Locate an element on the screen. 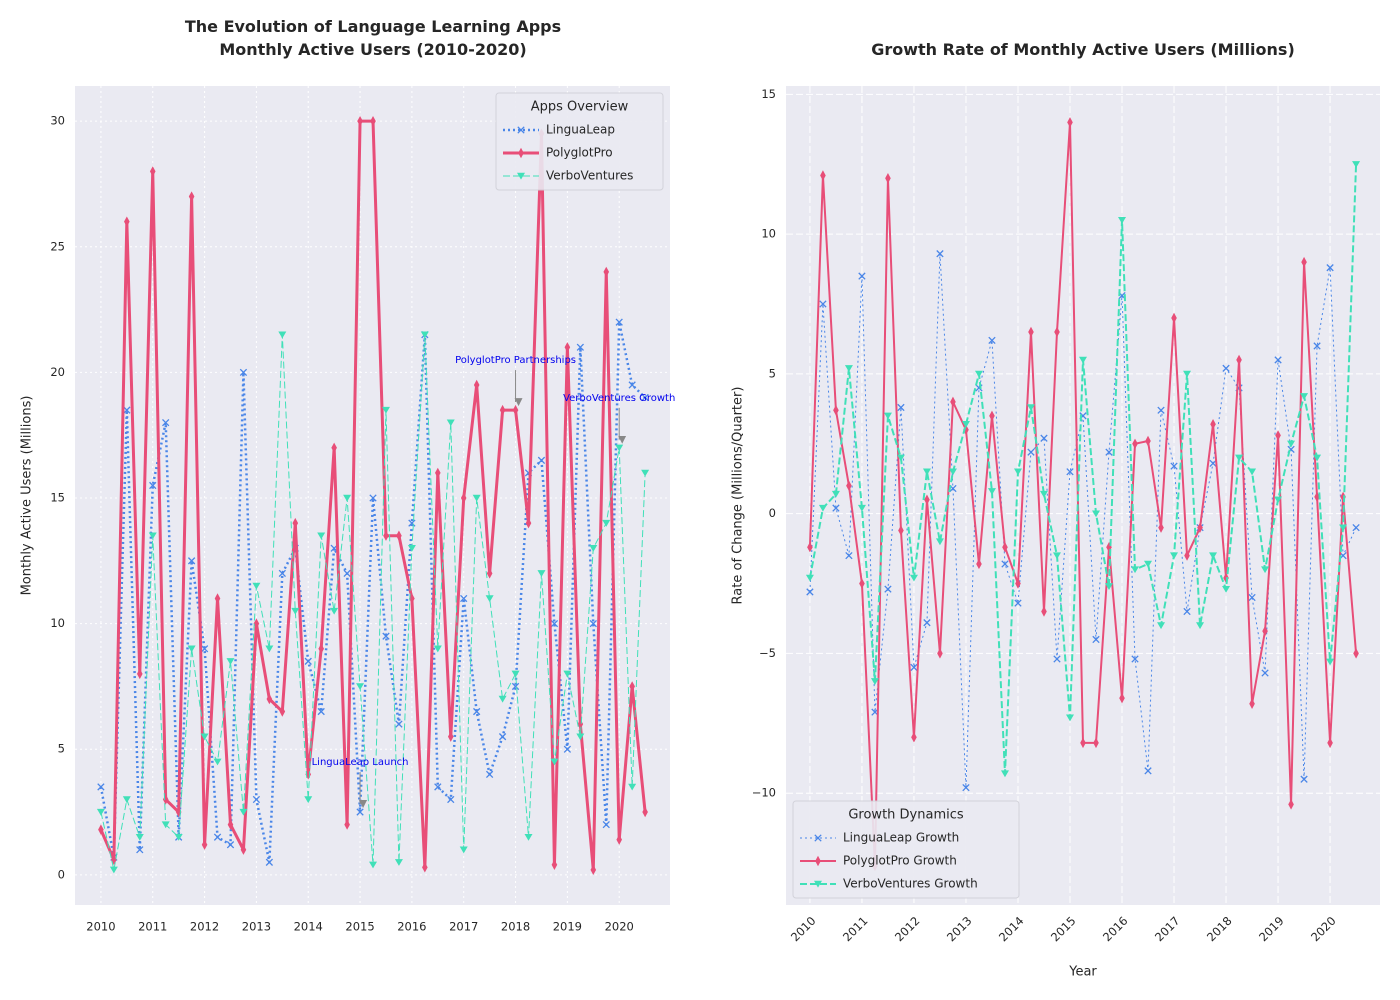 The image size is (1400, 1000). y-tick-label: −10 is located at coordinates (764, 793).